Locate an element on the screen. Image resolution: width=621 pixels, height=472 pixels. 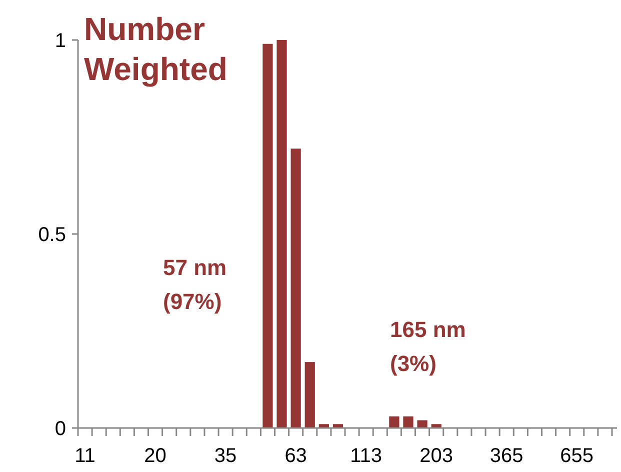
chart-title: Number Weighted is located at coordinates (156, 49).